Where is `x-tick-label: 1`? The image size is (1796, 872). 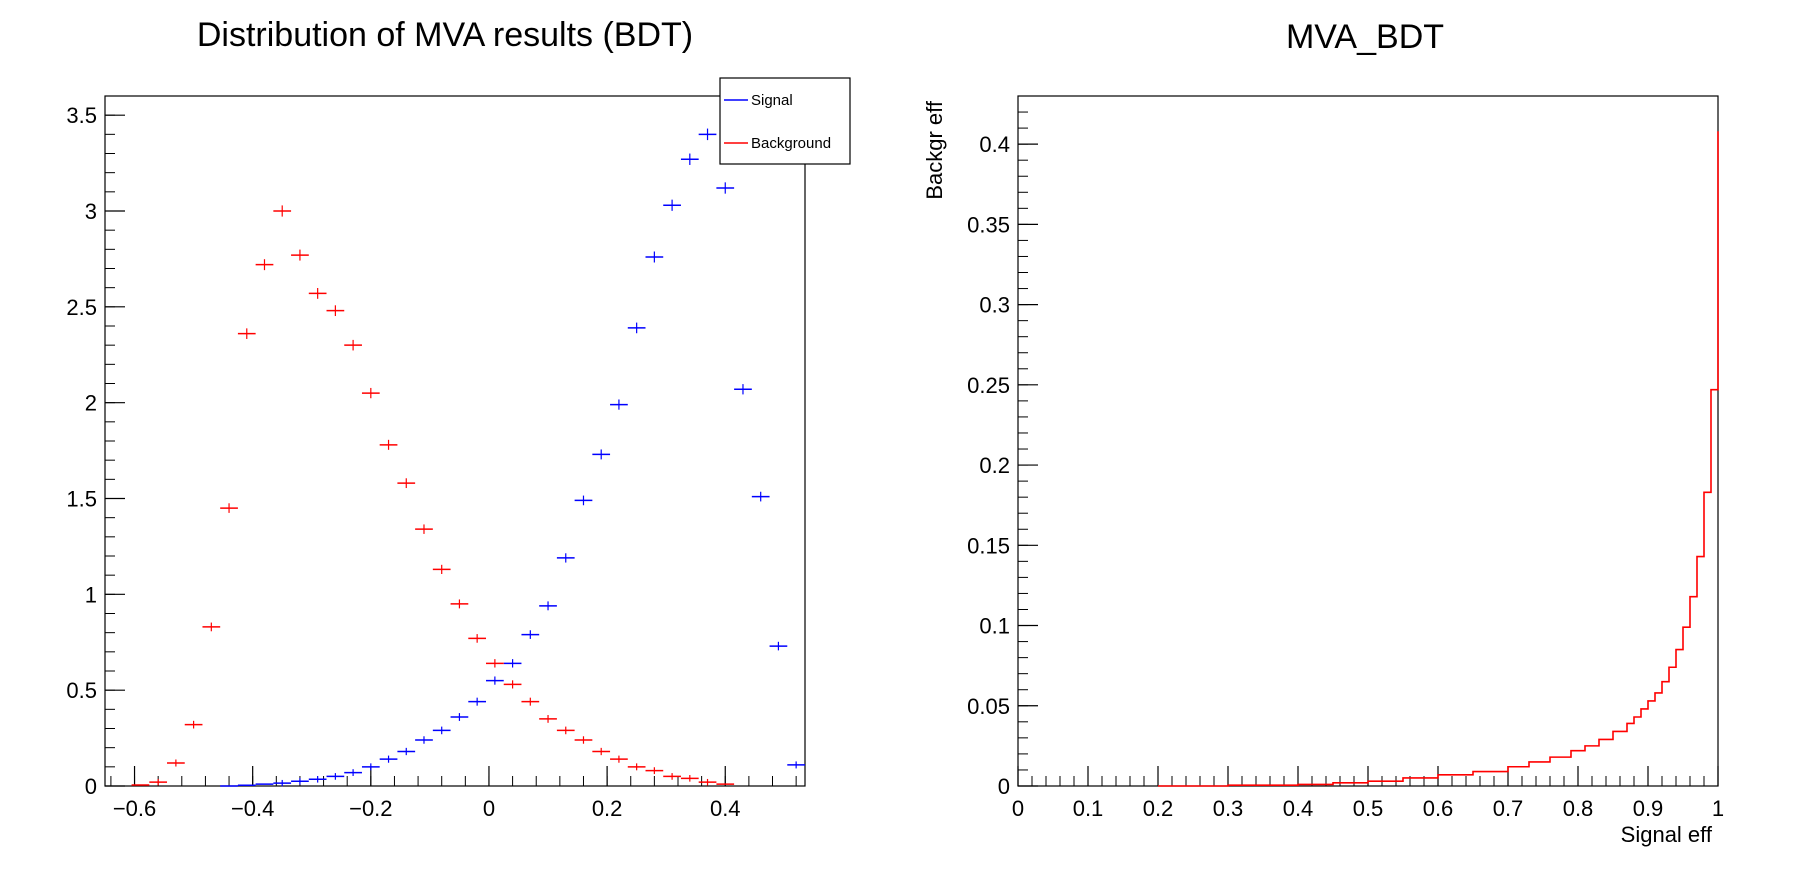
x-tick-label: 1 is located at coordinates (1718, 808).